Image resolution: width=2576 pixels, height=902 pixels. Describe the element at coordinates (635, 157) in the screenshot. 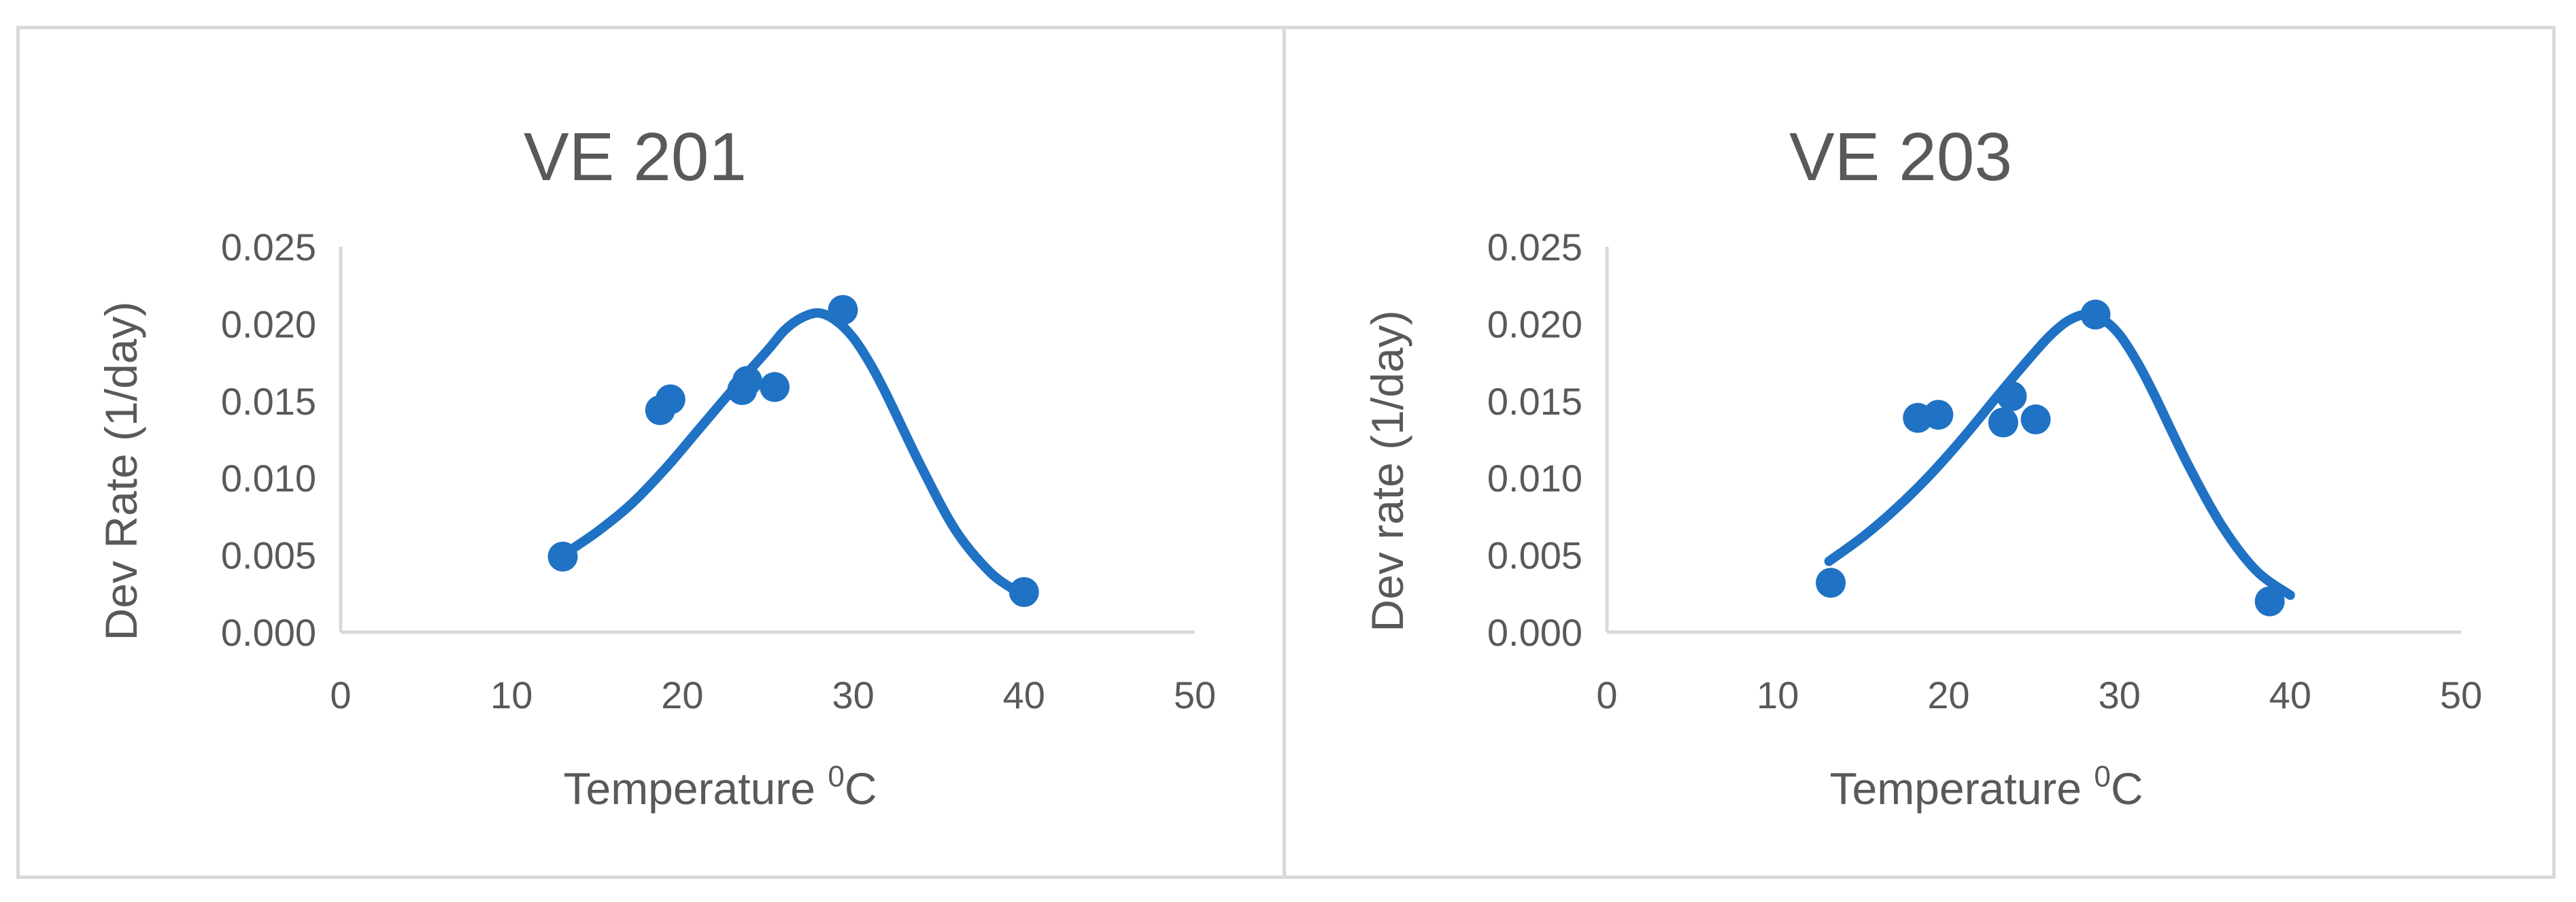

I see `chart-title: VE 201` at that location.